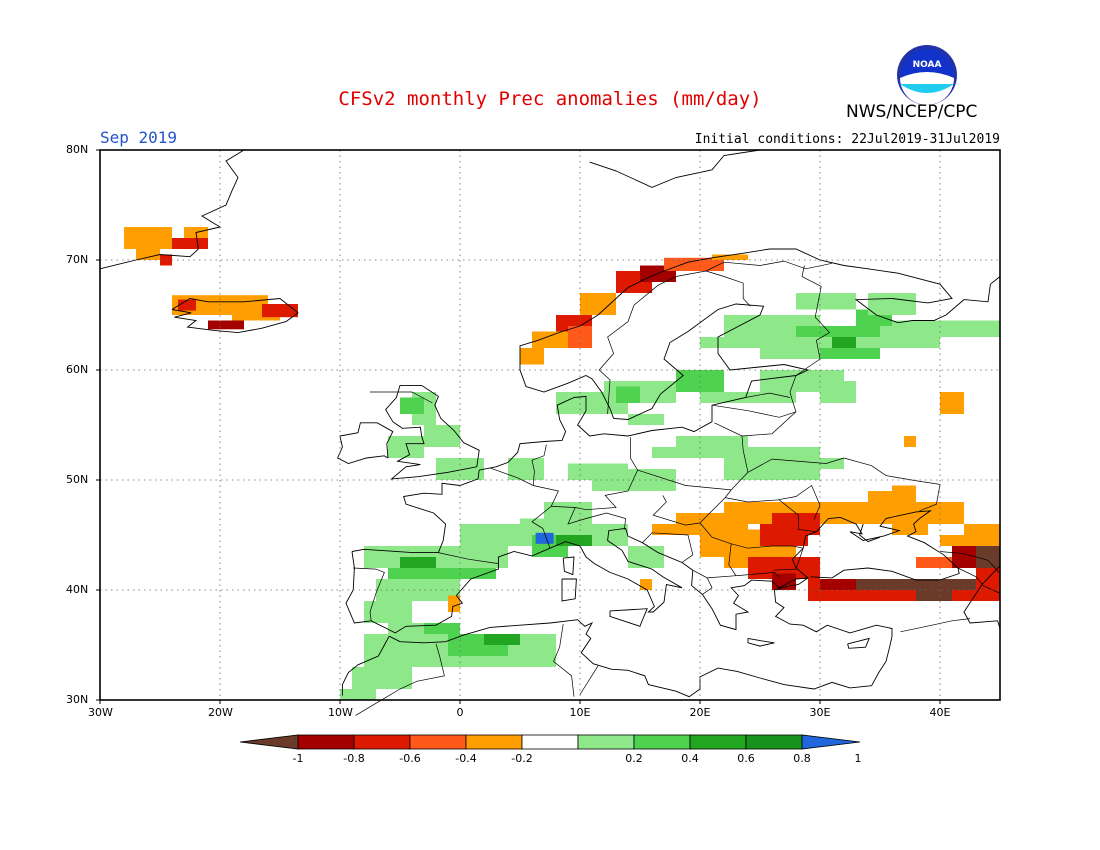 The image size is (1100, 850). Describe the element at coordinates (466, 758) in the screenshot. I see `colorbar-label: -0.4` at that location.